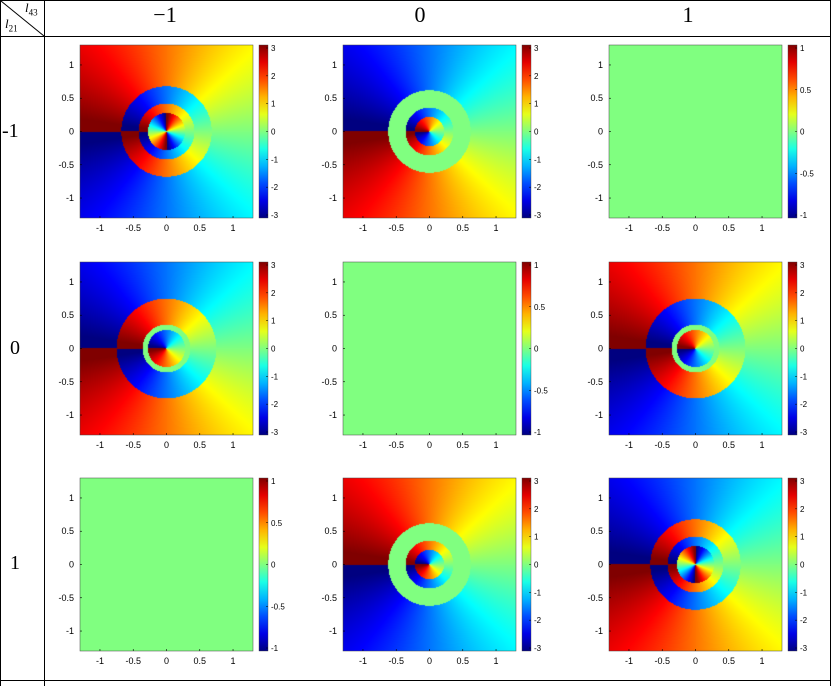 Image resolution: width=831 pixels, height=686 pixels. I want to click on corner-row-label: l21, so click(11, 25).